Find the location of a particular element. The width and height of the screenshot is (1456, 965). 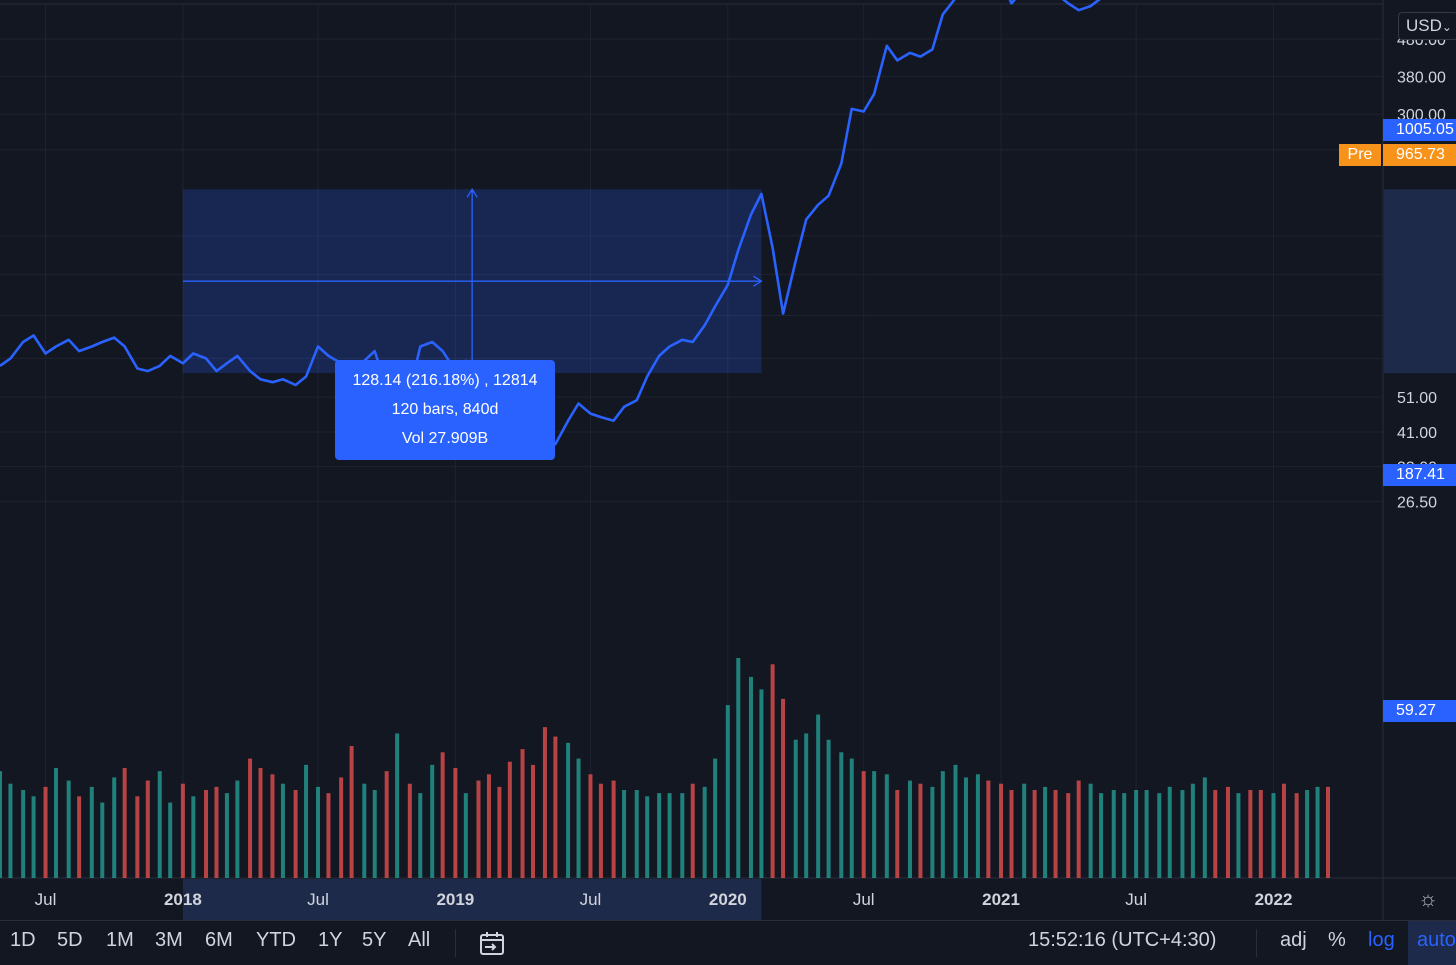

measure-low-tag: 59.27 is located at coordinates (1419, 711).